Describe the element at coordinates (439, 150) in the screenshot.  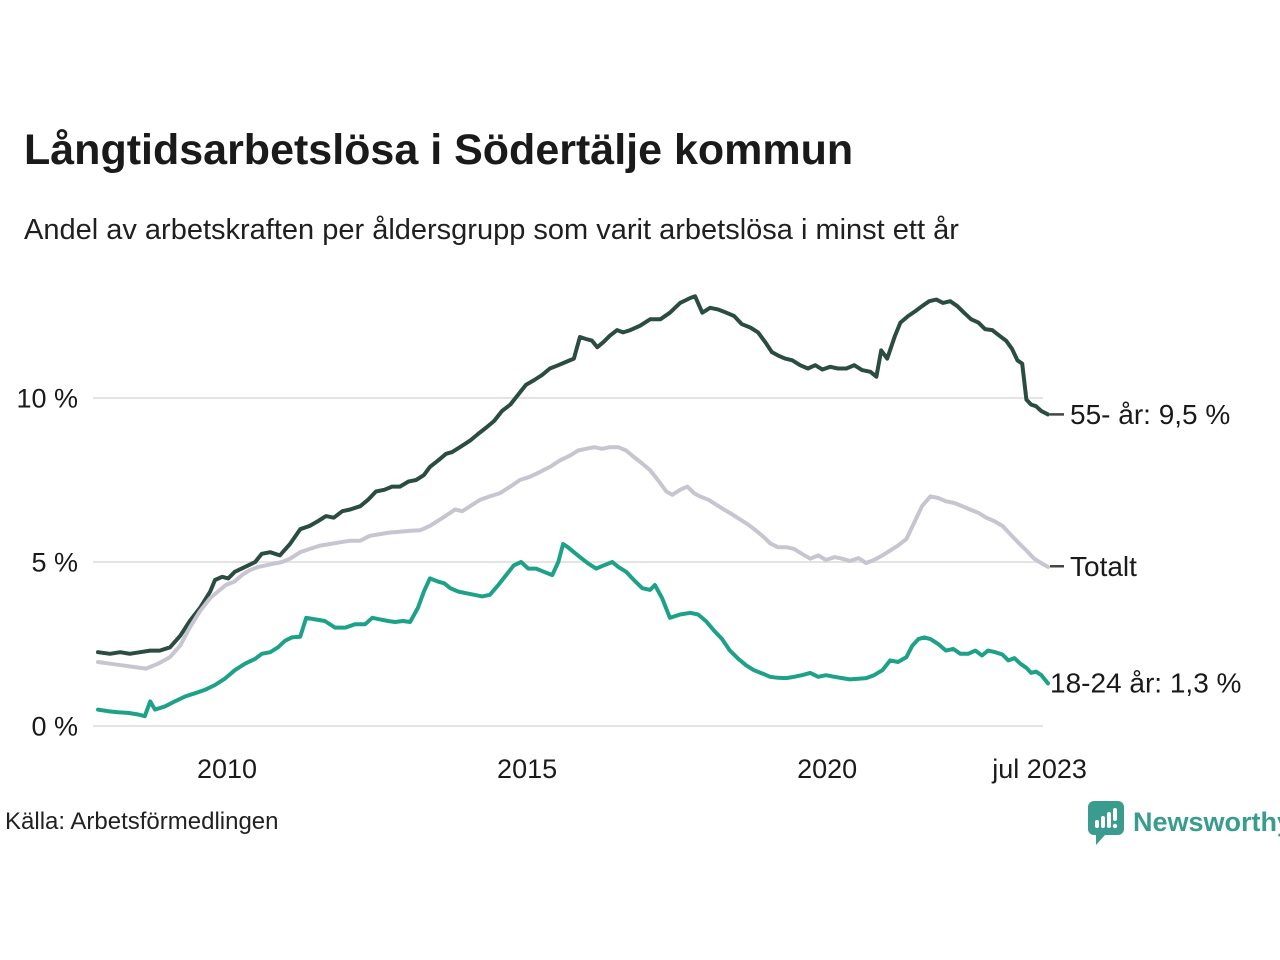
I see `page-title: Långtidsarbetslösa i Södertälje kommun` at that location.